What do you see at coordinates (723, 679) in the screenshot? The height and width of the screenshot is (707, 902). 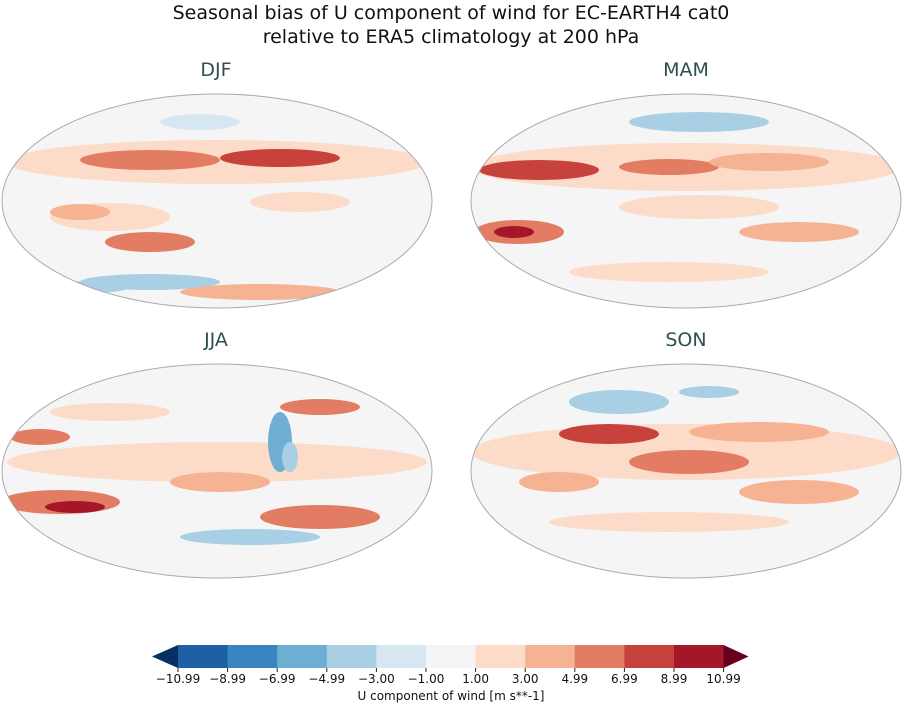 I see `colorbar-tick-label: 10.99` at bounding box center [723, 679].